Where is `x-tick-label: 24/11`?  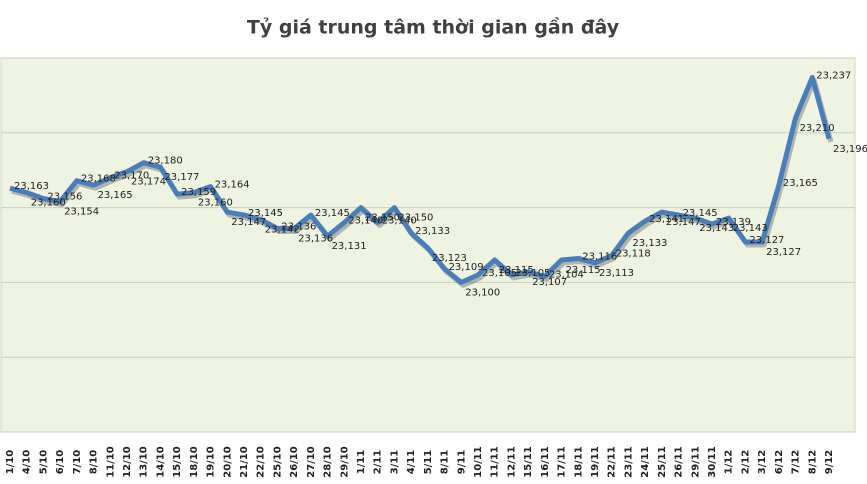
x-tick-label: 24/11 is located at coordinates (645, 462).